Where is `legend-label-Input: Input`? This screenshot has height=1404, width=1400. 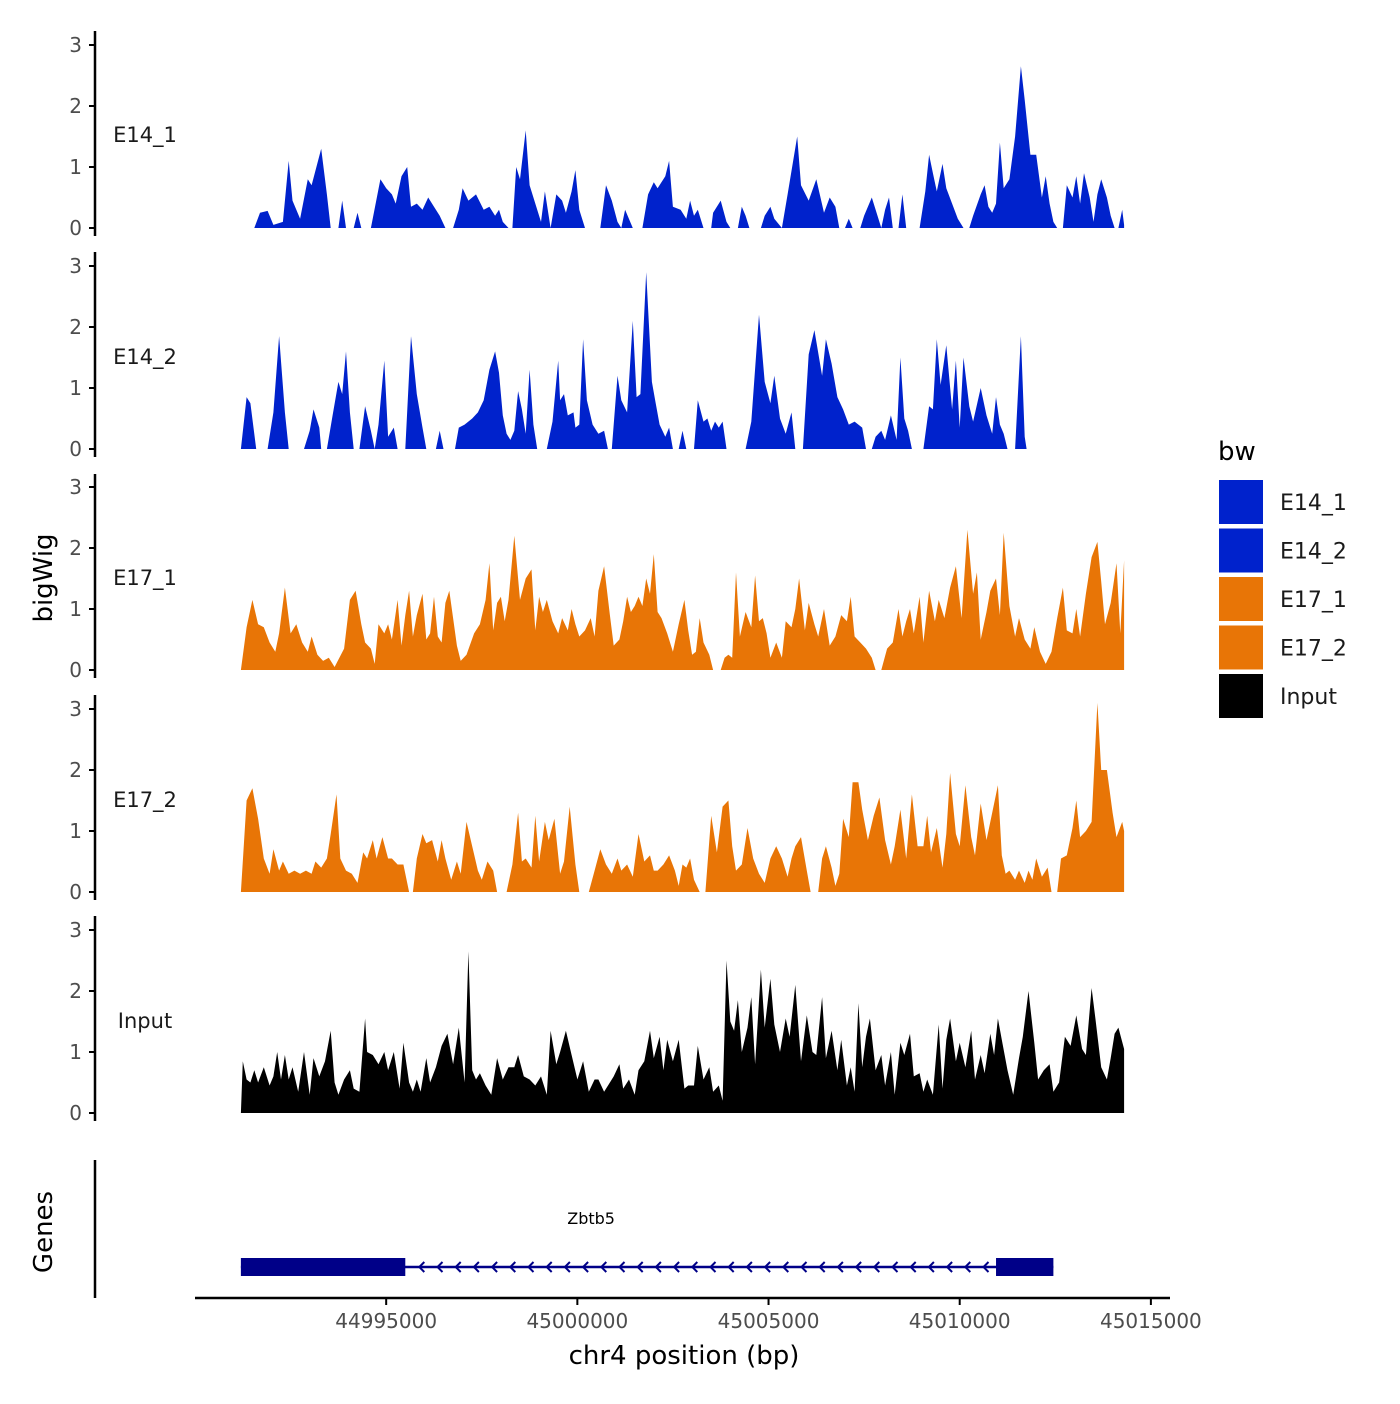
legend-label-Input: Input is located at coordinates (1308, 697).